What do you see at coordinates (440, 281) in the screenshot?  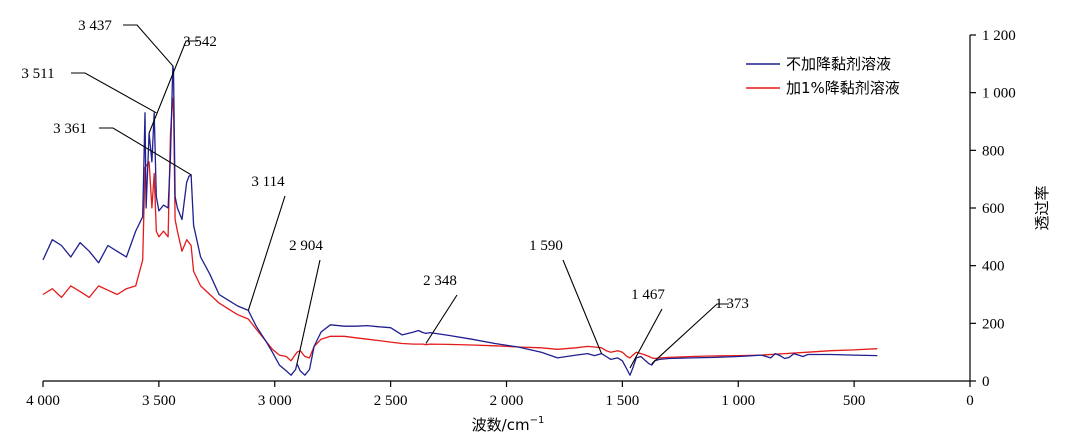 I see `annotation-label: 2 348` at bounding box center [440, 281].